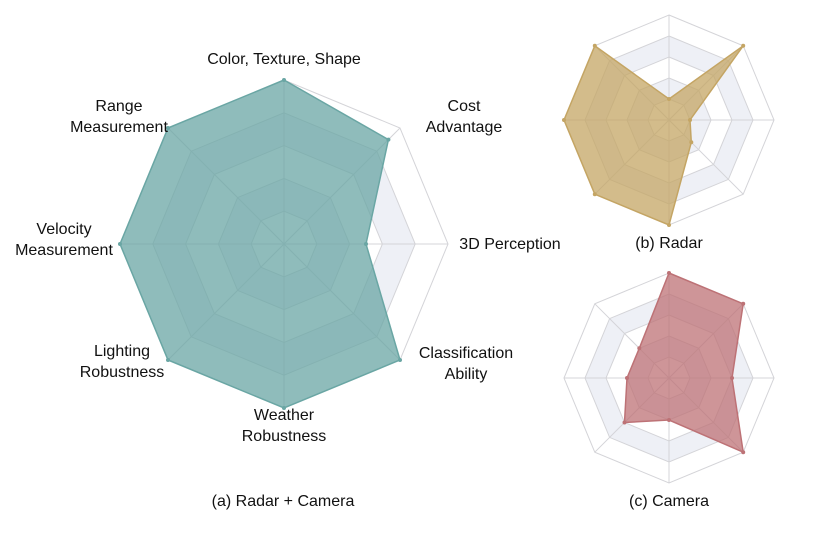  Describe the element at coordinates (669, 377) in the screenshot. I see `radar-chart-camera` at that location.